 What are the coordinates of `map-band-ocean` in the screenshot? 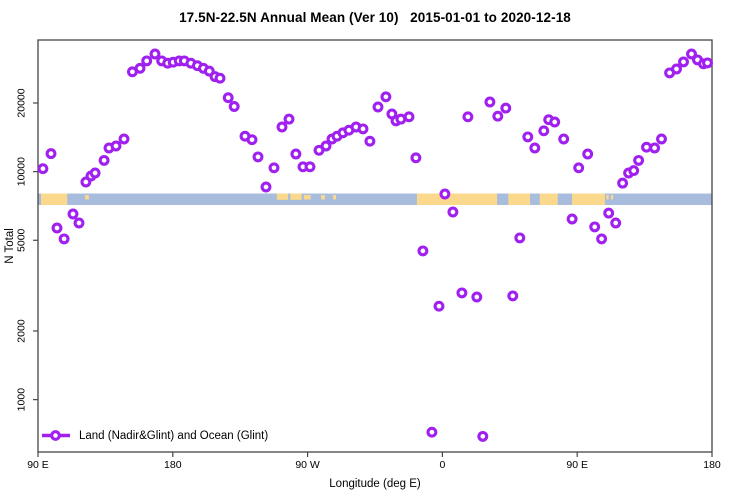 It's located at (375, 199).